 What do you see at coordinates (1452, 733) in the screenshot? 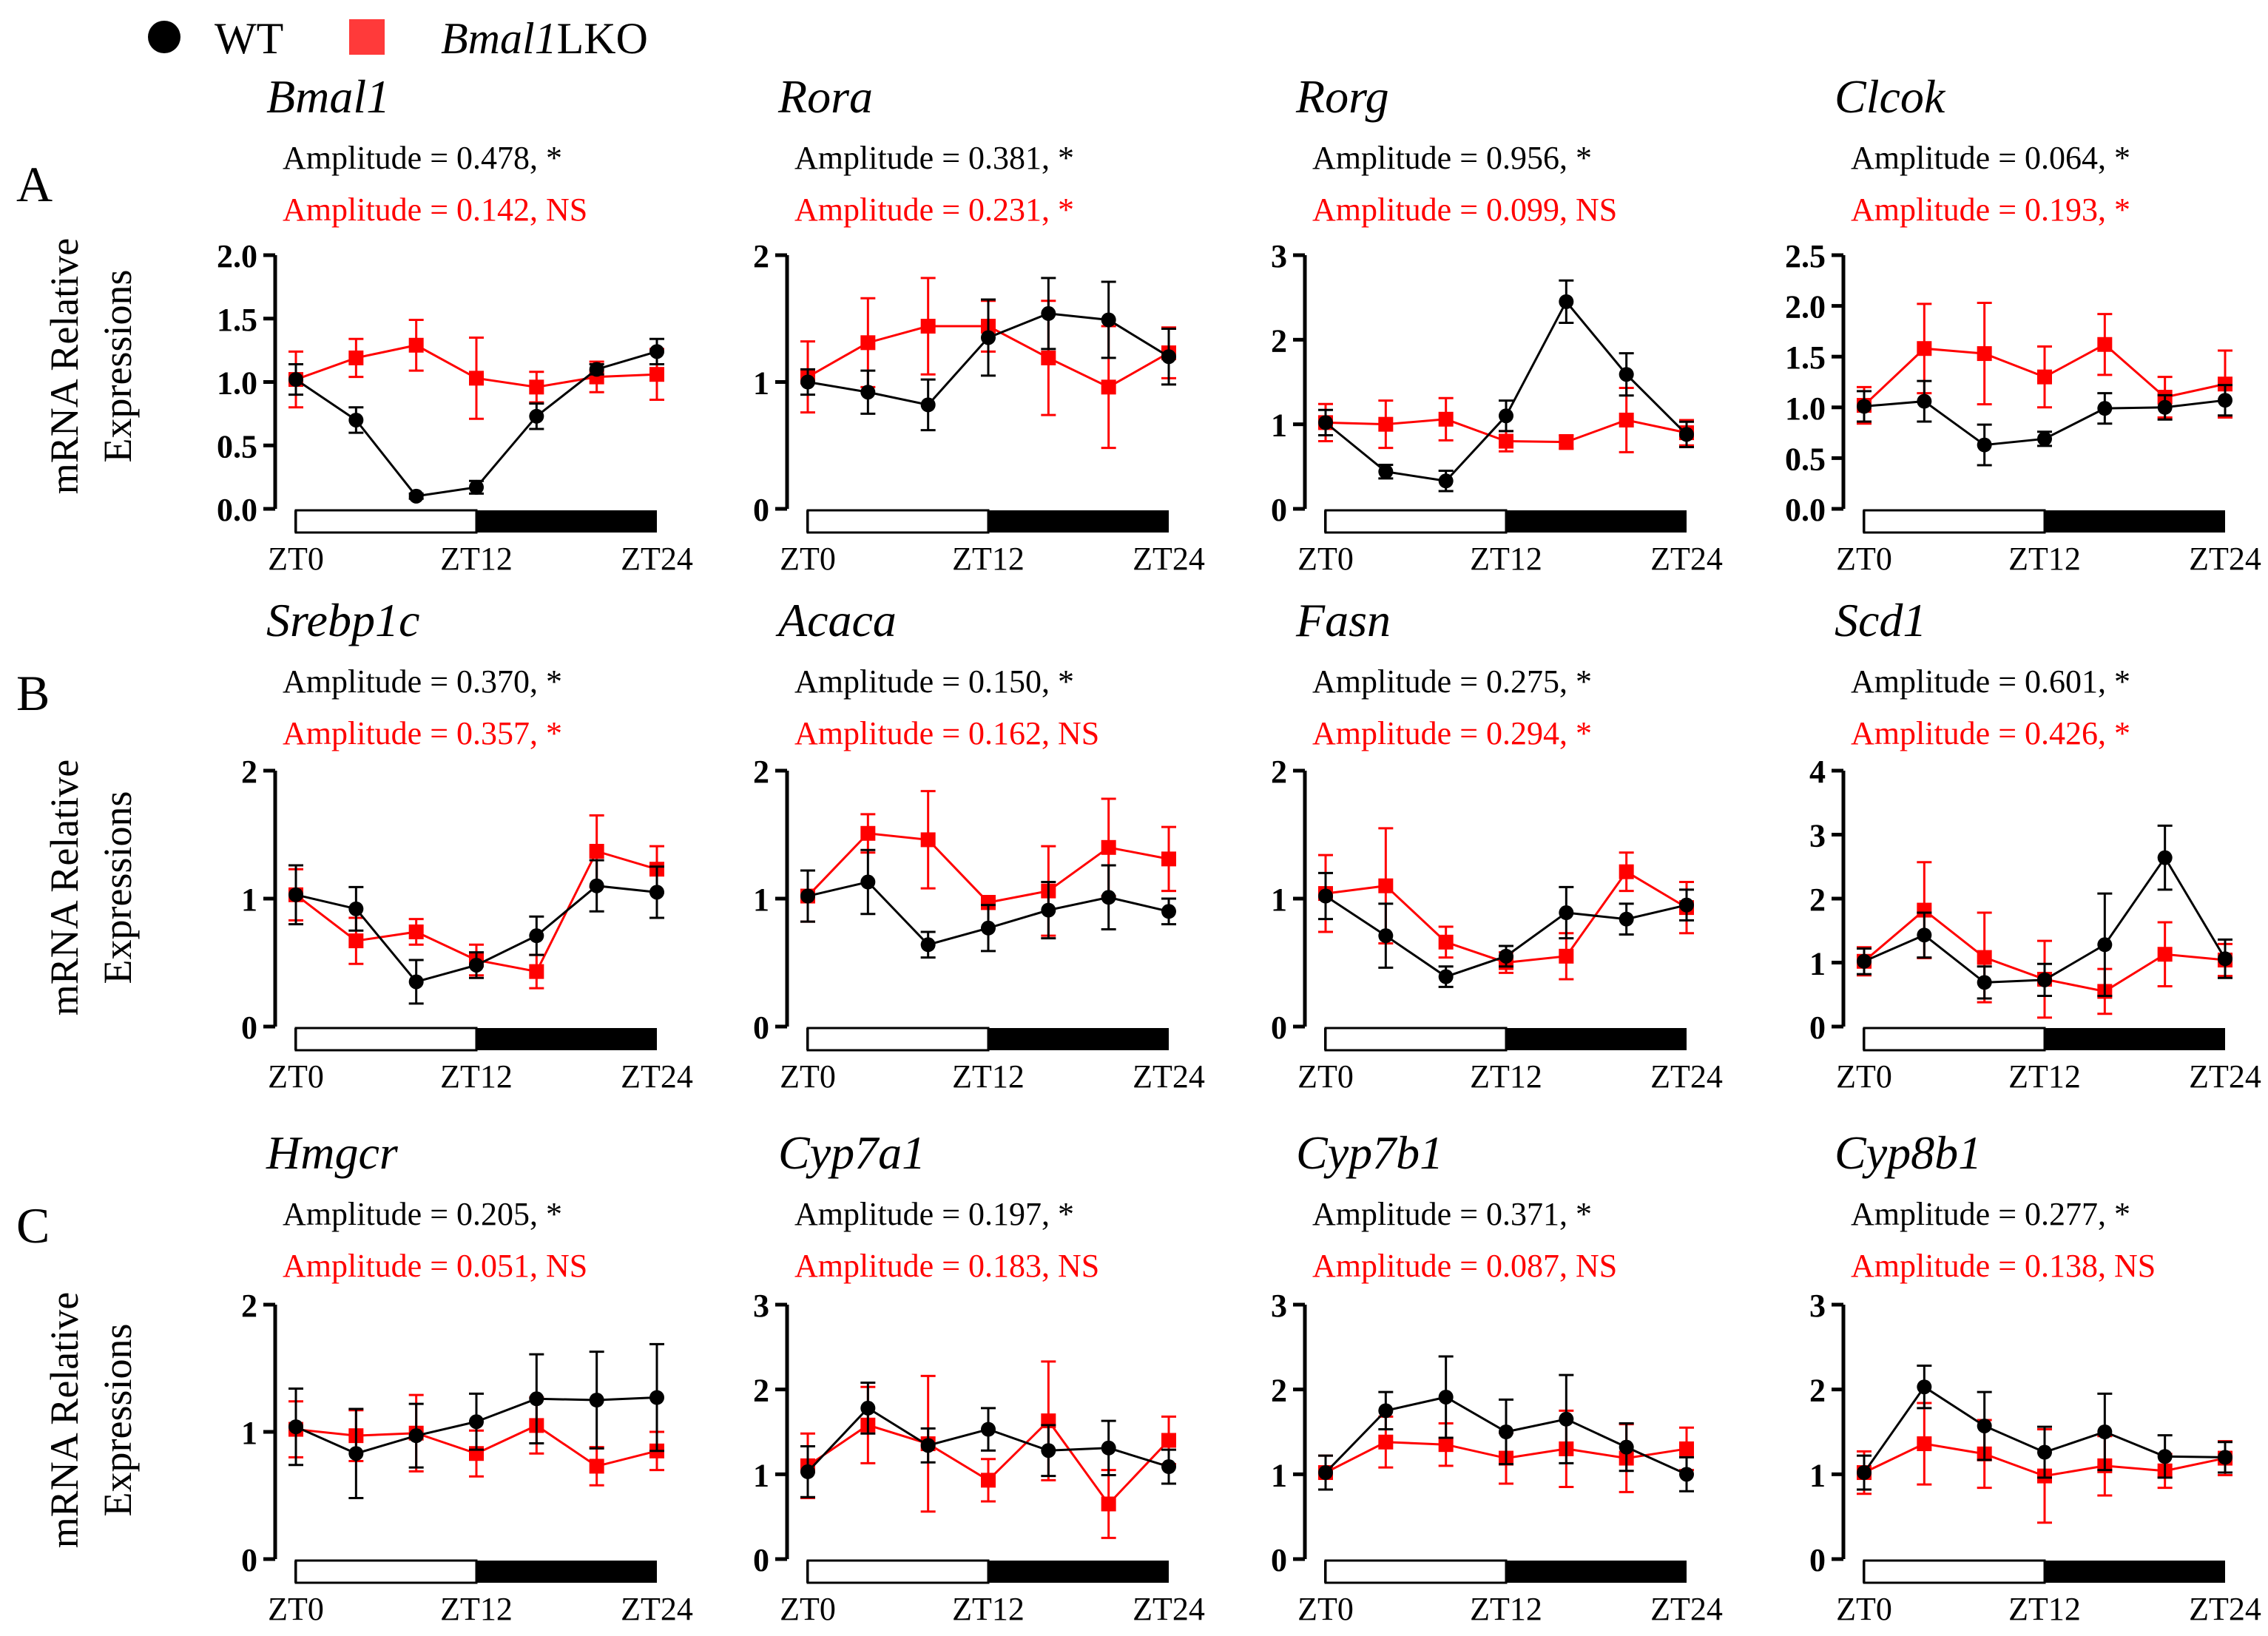
I see `ko-amplitude-label: Amplitude = 0.294, *` at bounding box center [1452, 733].